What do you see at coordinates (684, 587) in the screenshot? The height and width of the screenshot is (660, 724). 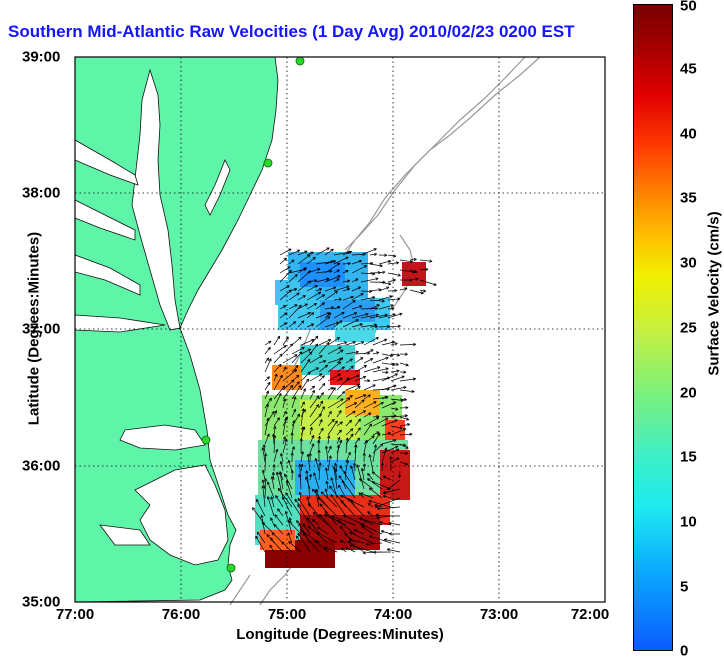 I see `colorbar-tick: 5` at bounding box center [684, 587].